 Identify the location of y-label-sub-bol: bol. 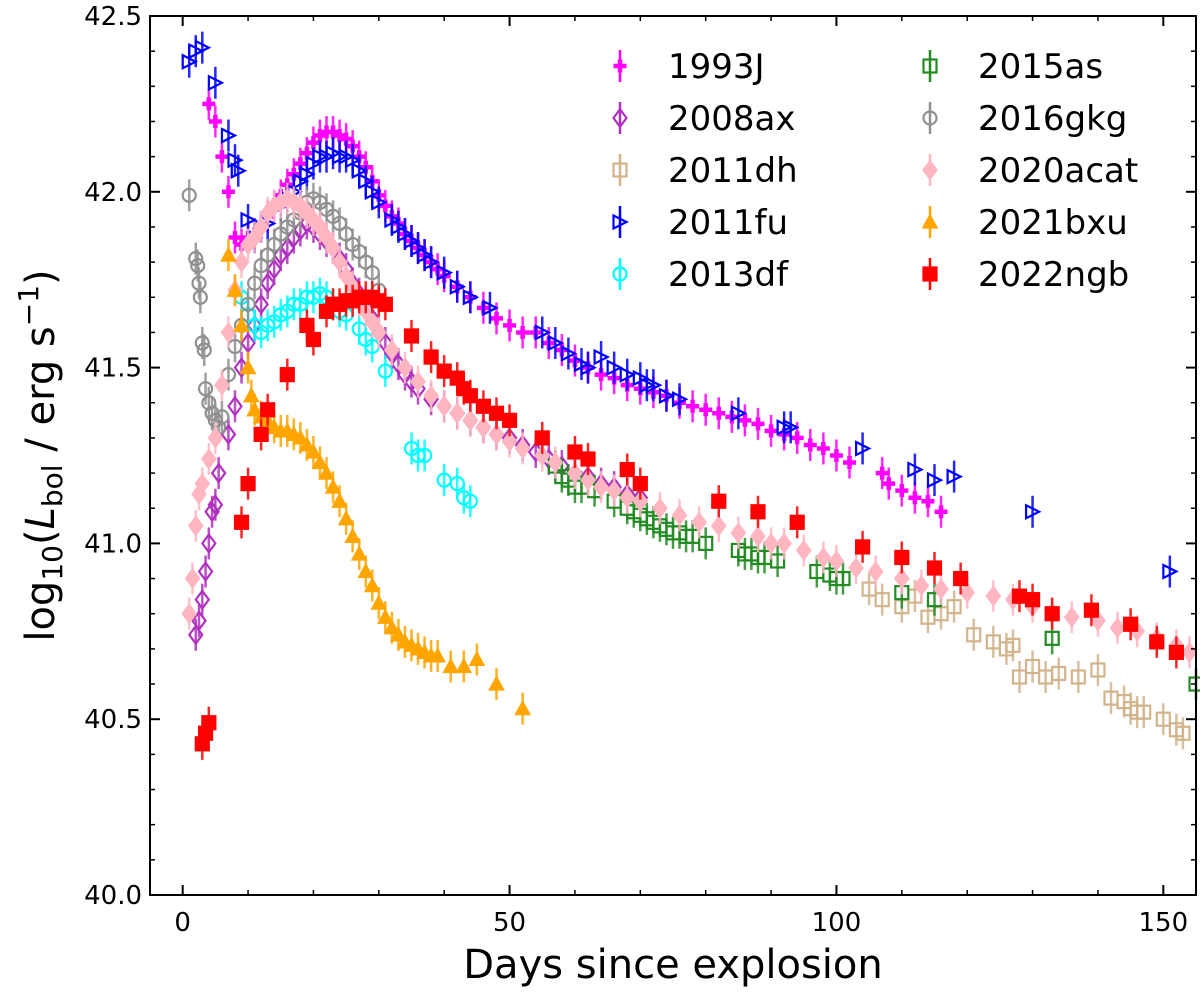
(52, 485).